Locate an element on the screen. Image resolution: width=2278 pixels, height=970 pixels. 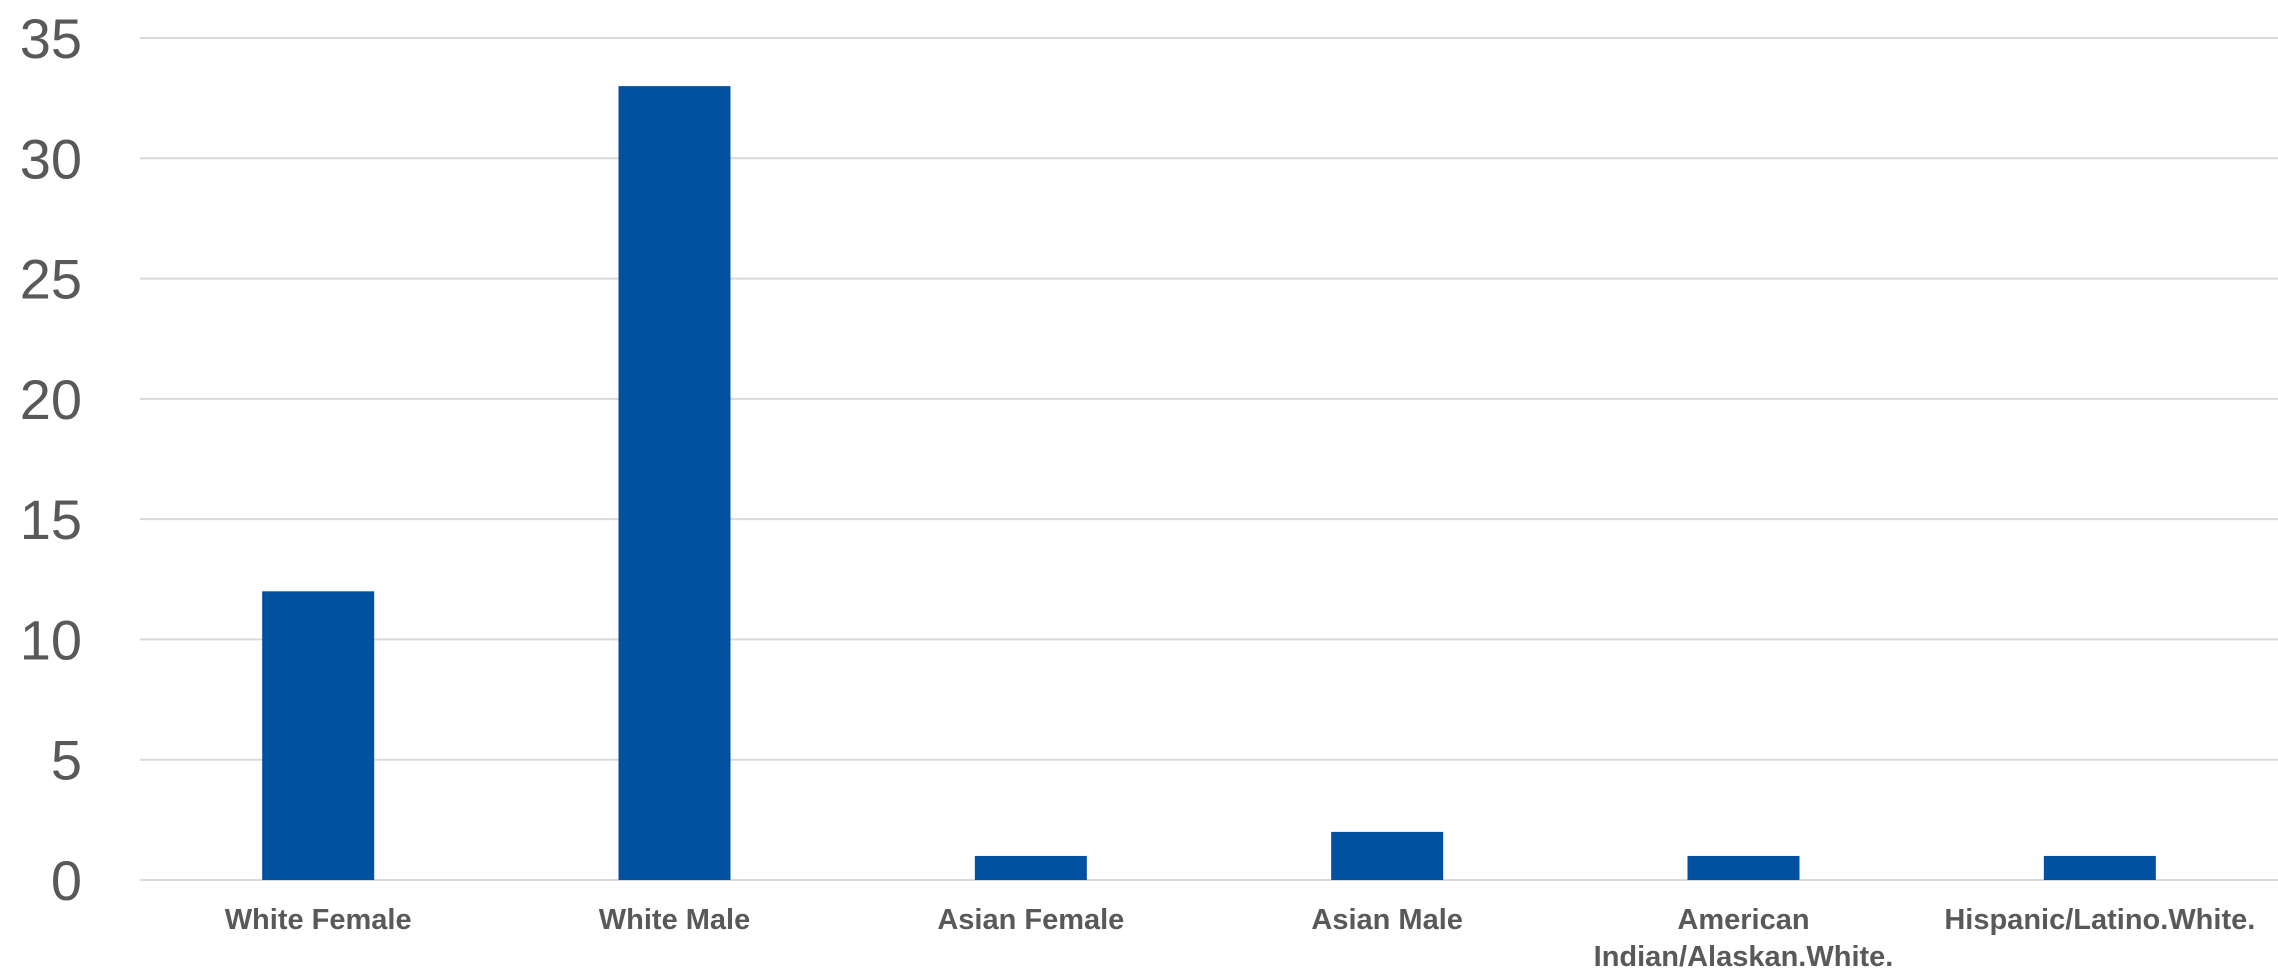
x-tick-label: White Female is located at coordinates (318, 920).